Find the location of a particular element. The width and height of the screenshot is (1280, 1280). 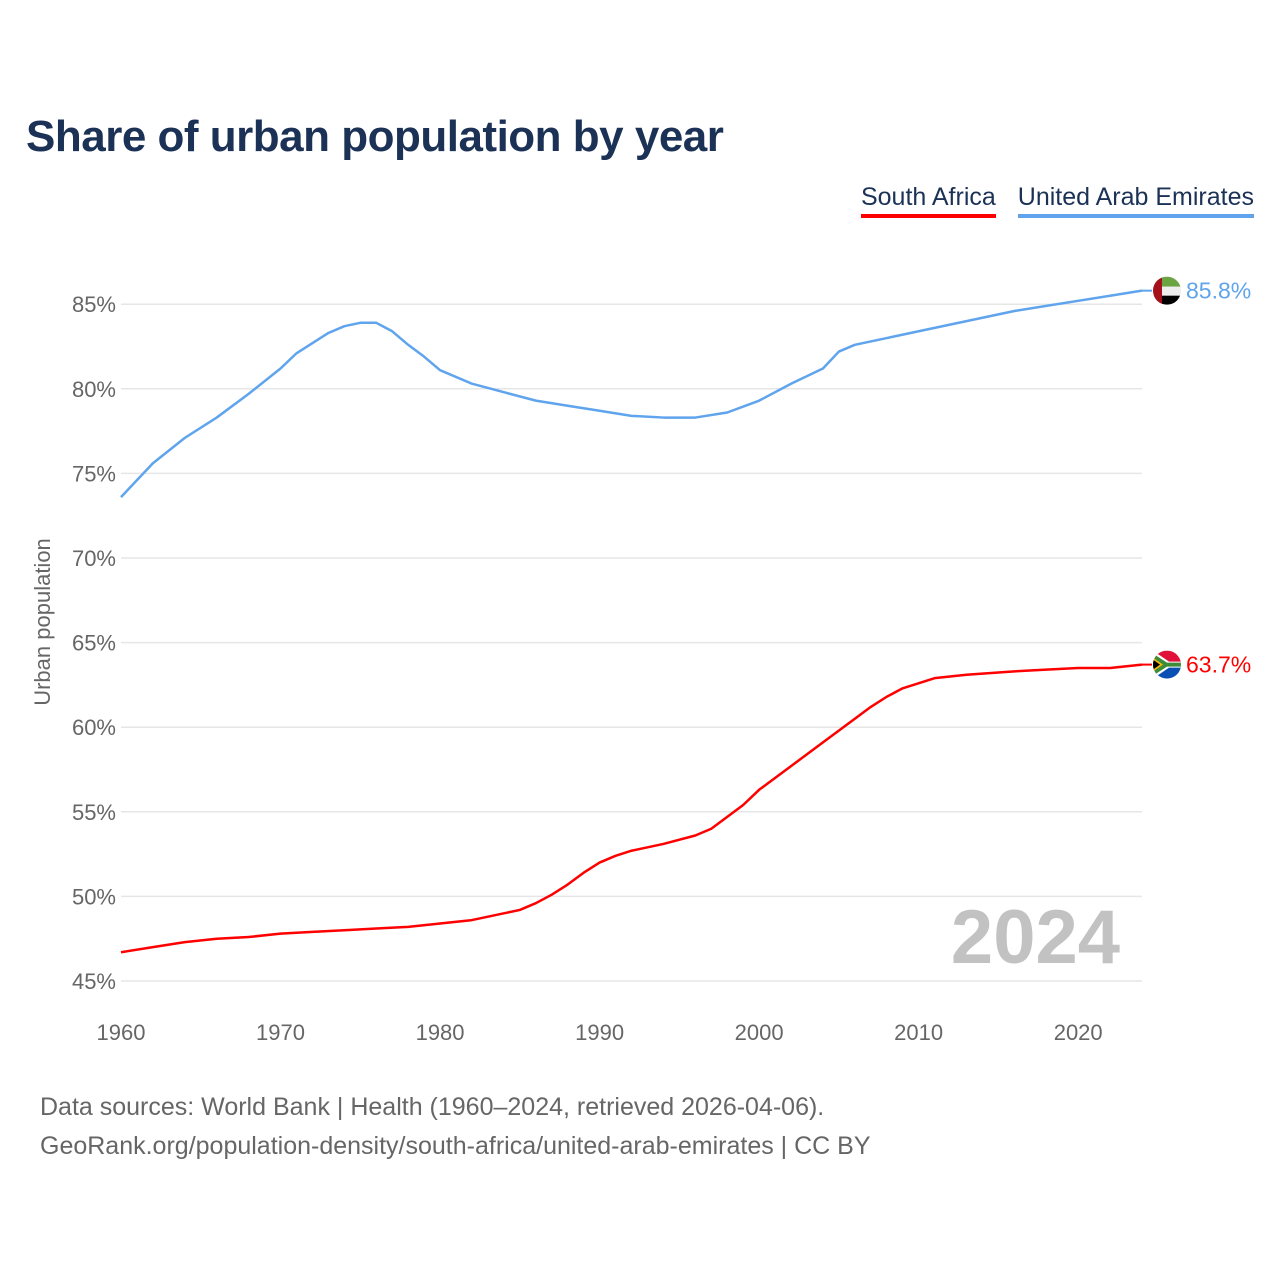

legend-south-africa: South Africa is located at coordinates (928, 200).